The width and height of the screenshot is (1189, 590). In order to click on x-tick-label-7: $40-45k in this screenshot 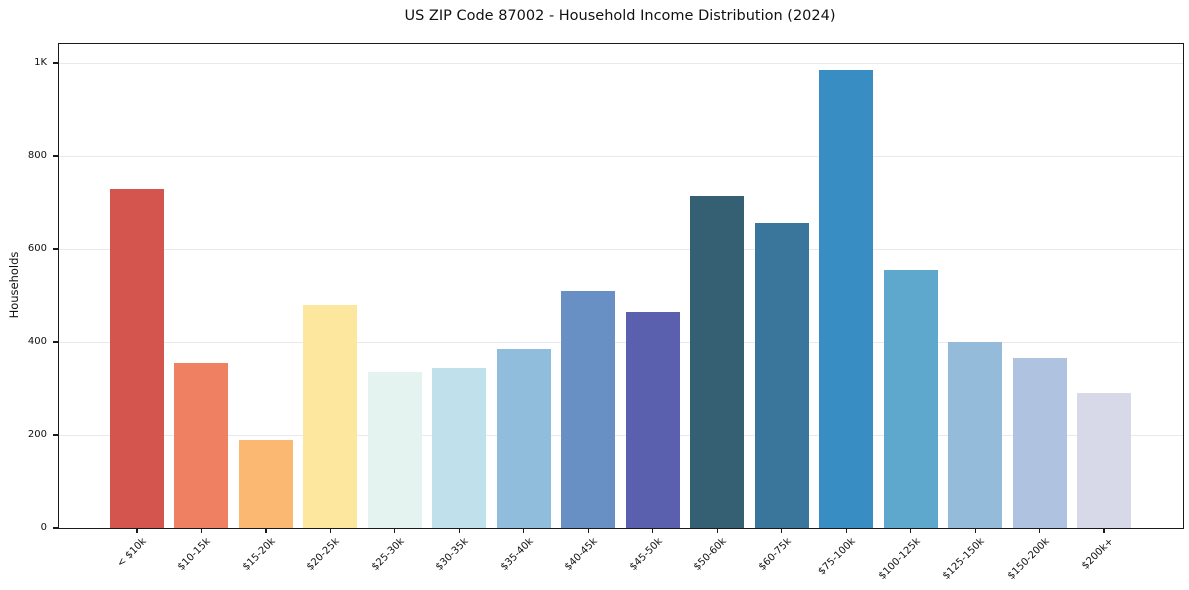, I will do `click(582, 554)`.